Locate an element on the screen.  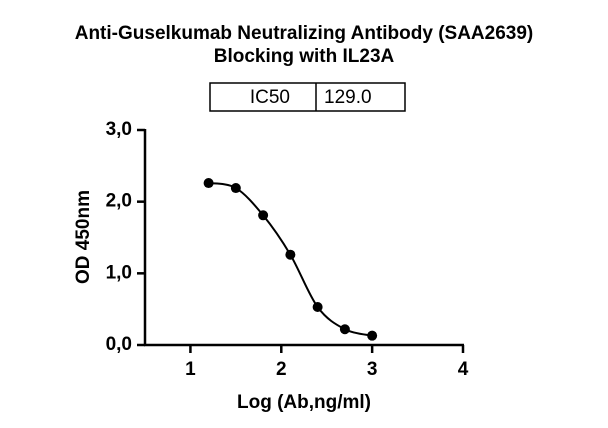
results-header: IC50 is located at coordinates (270, 97).